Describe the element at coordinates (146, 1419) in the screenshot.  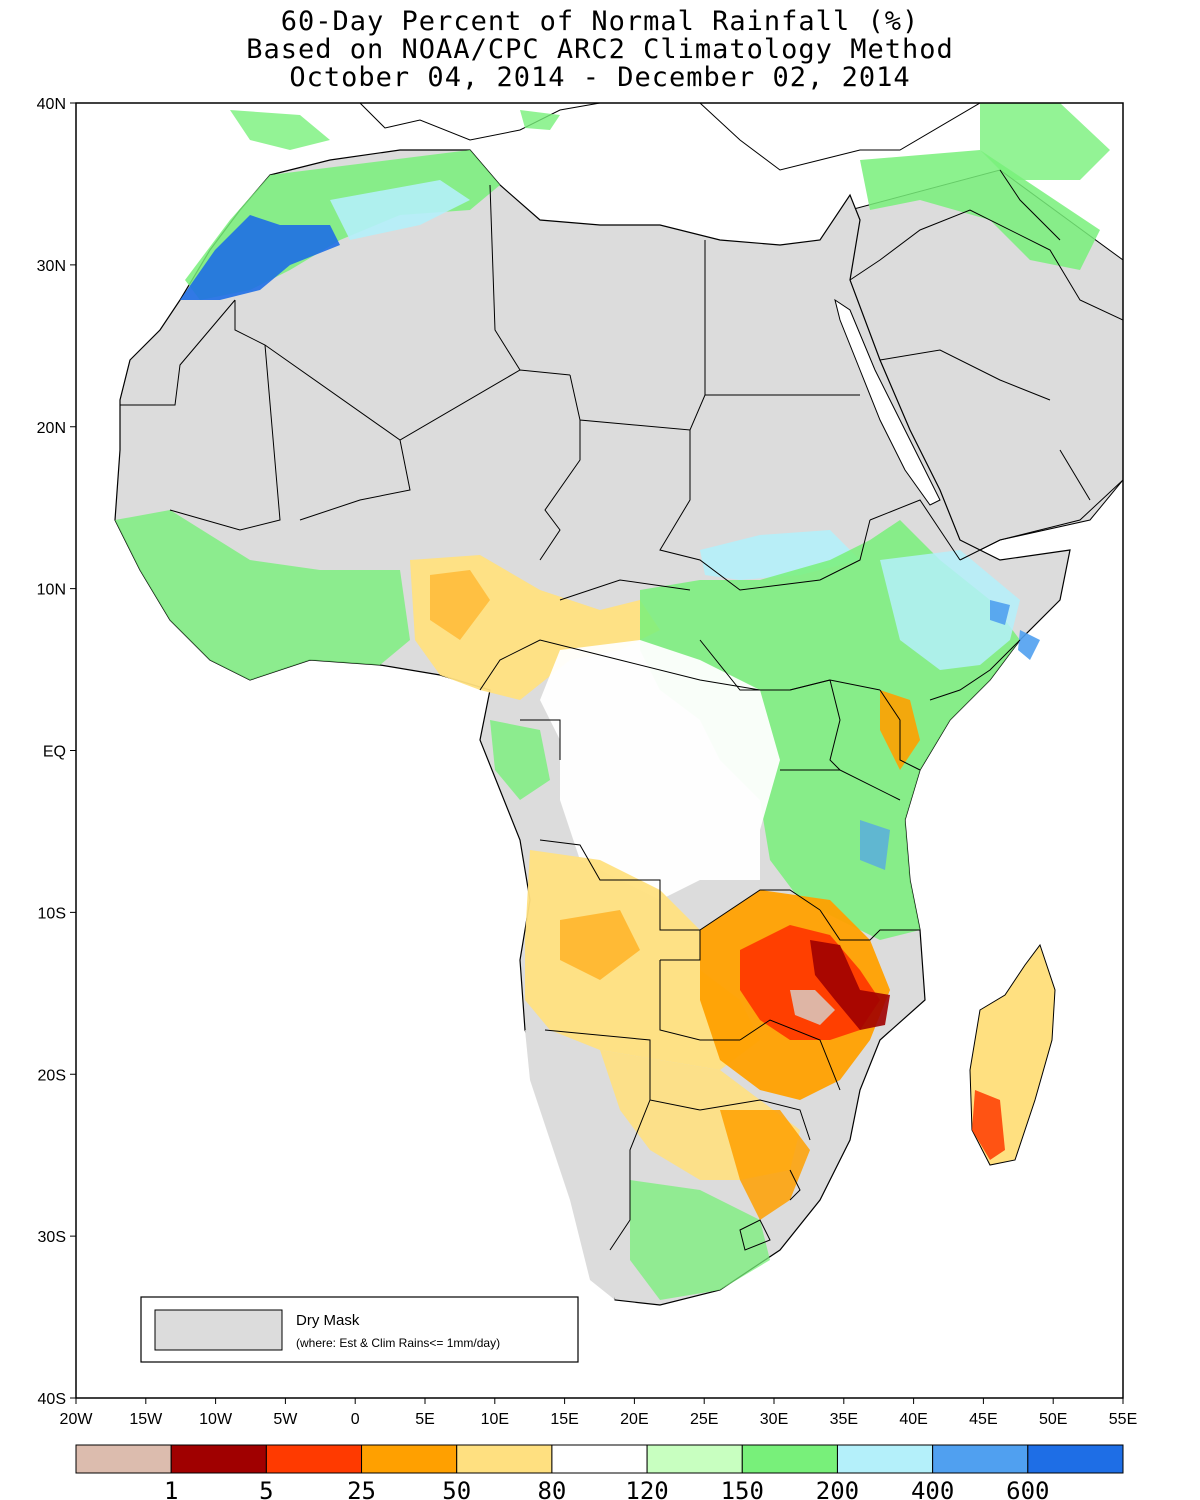
I see `lon-tick-label: 15W` at that location.